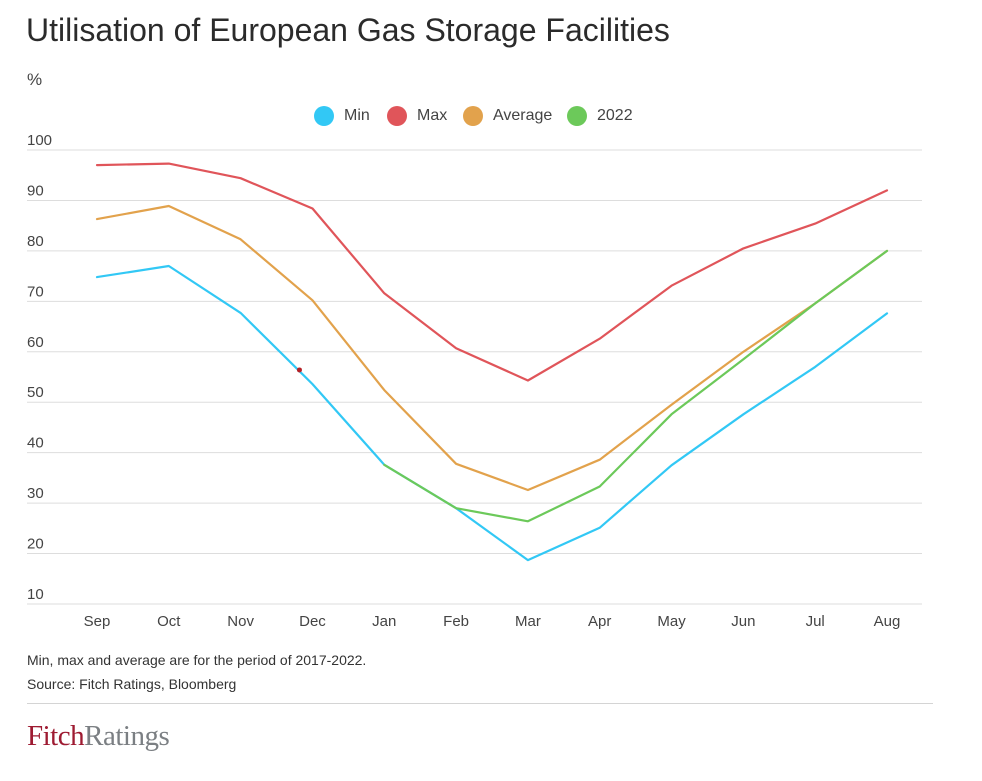 Image resolution: width=982 pixels, height=781 pixels. What do you see at coordinates (577, 116) in the screenshot?
I see `legend-swatch-2022` at bounding box center [577, 116].